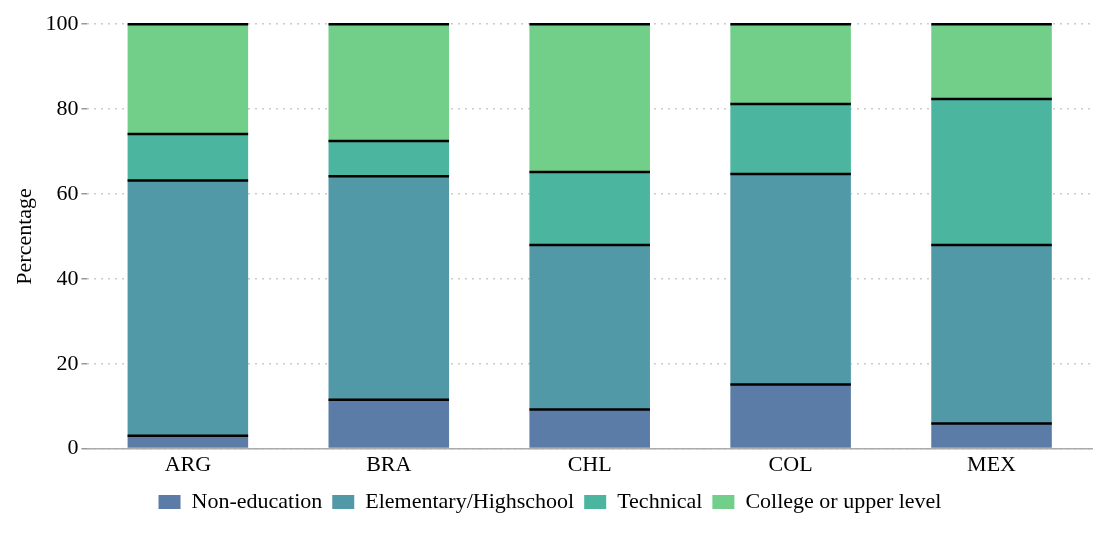  I want to click on legend-label: Non-education, so click(257, 500).